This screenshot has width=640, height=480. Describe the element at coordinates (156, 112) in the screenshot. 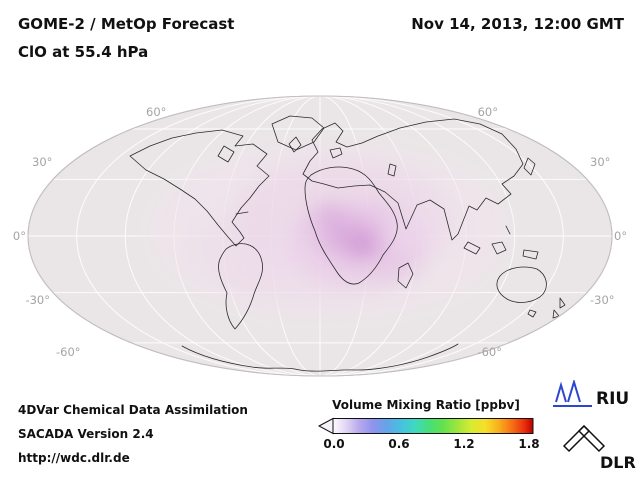

I see `lat-label-left-60: 60°` at that location.